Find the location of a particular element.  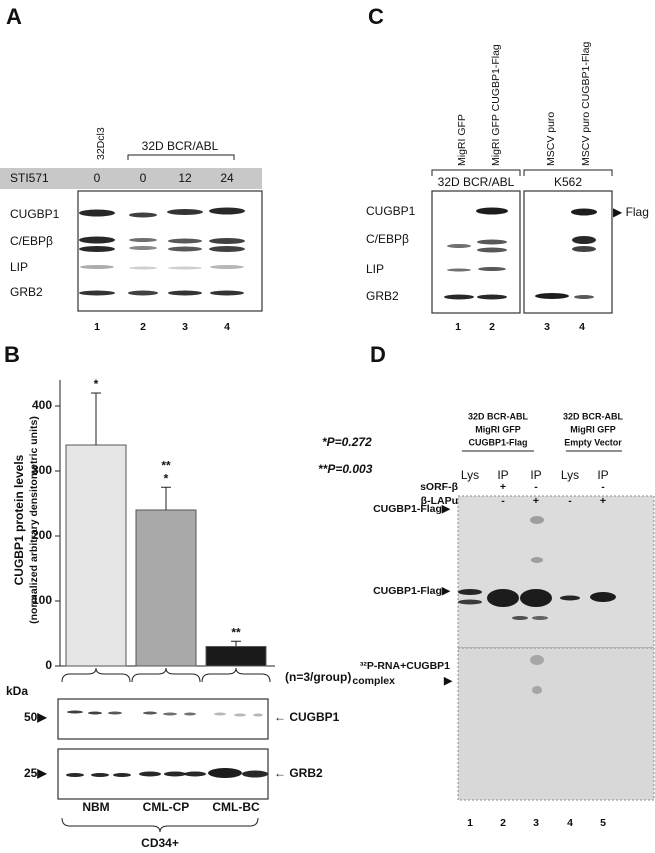

n-label: (n=3/group) is located at coordinates (318, 677).